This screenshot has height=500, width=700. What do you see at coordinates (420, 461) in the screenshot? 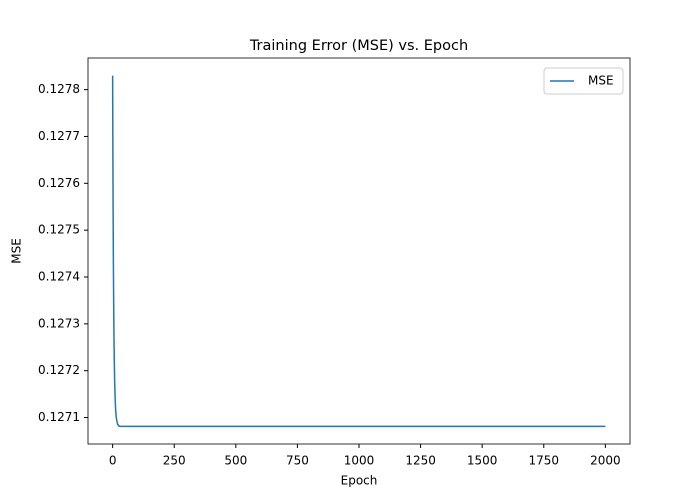
I see `x-tick-label: 1250` at bounding box center [420, 461].